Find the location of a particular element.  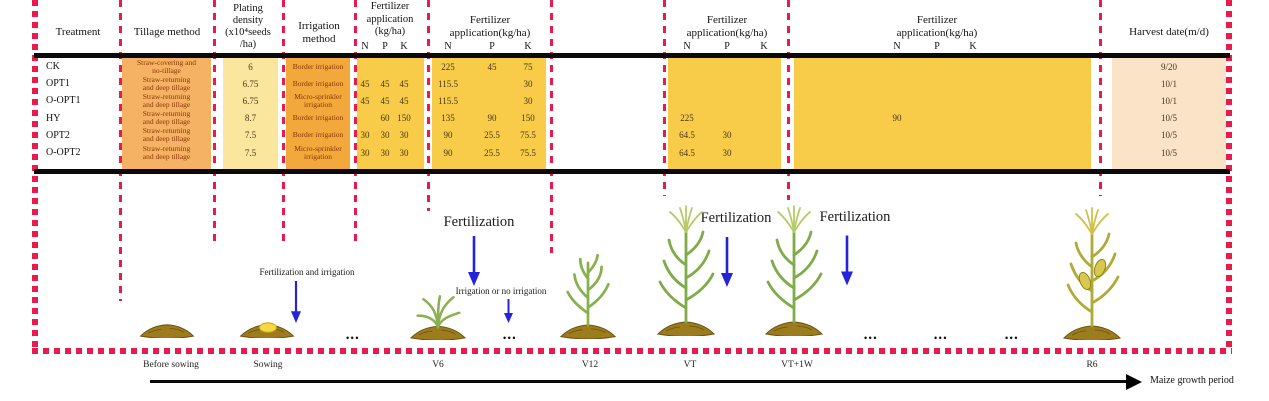

npk-cell: 45 45 45 is located at coordinates (384, 83).